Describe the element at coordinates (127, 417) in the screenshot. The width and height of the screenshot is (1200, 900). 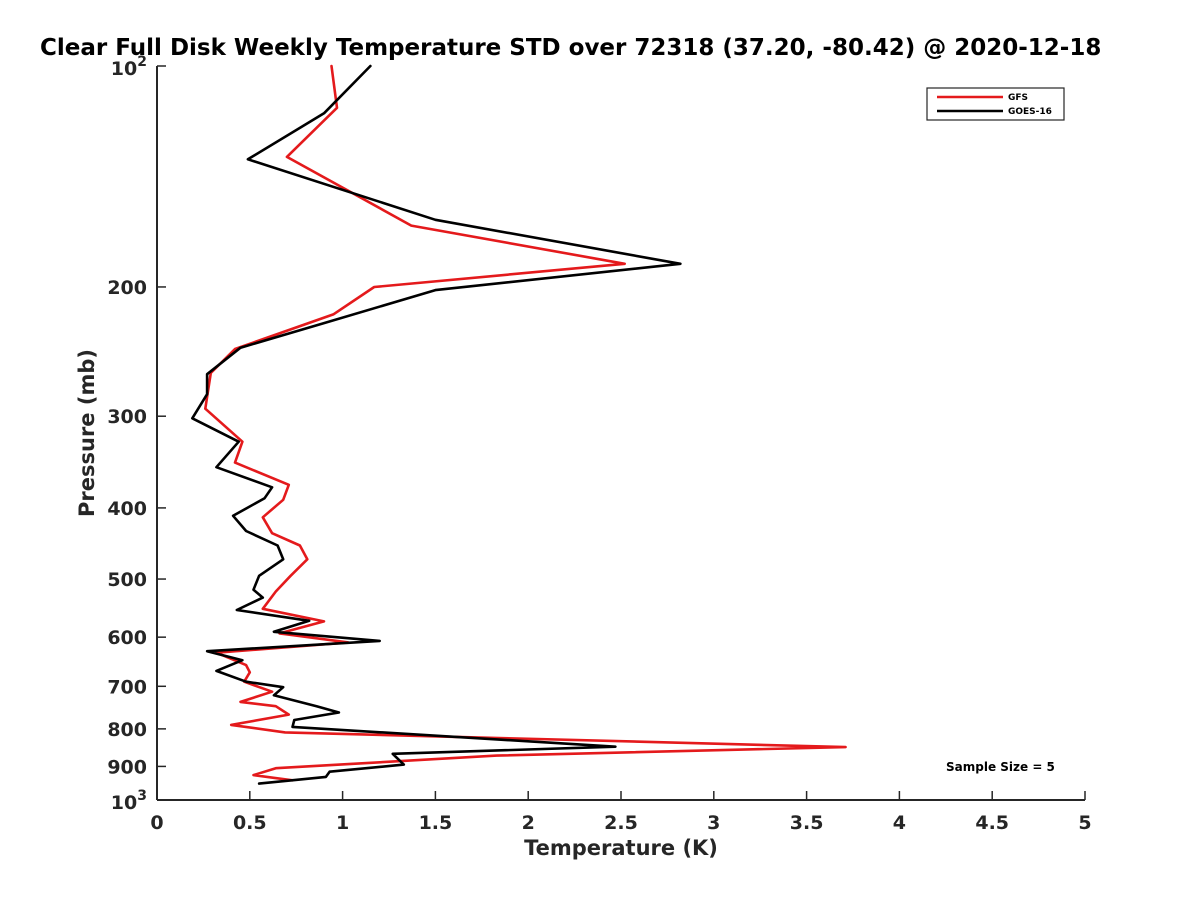
I see `y-tick-label: 300` at that location.